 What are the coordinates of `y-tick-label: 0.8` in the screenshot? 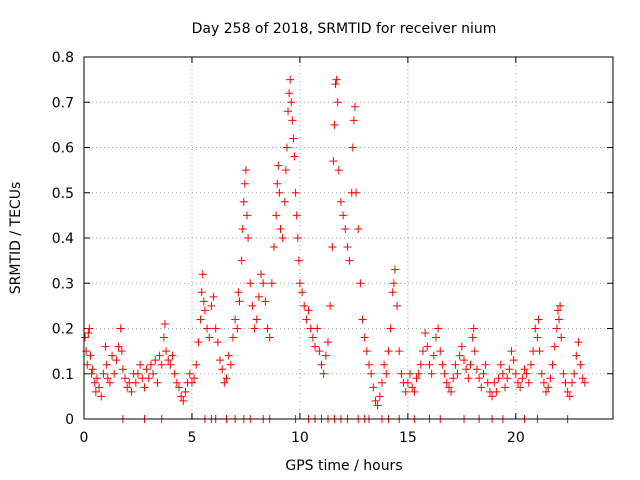 It's located at (63, 58).